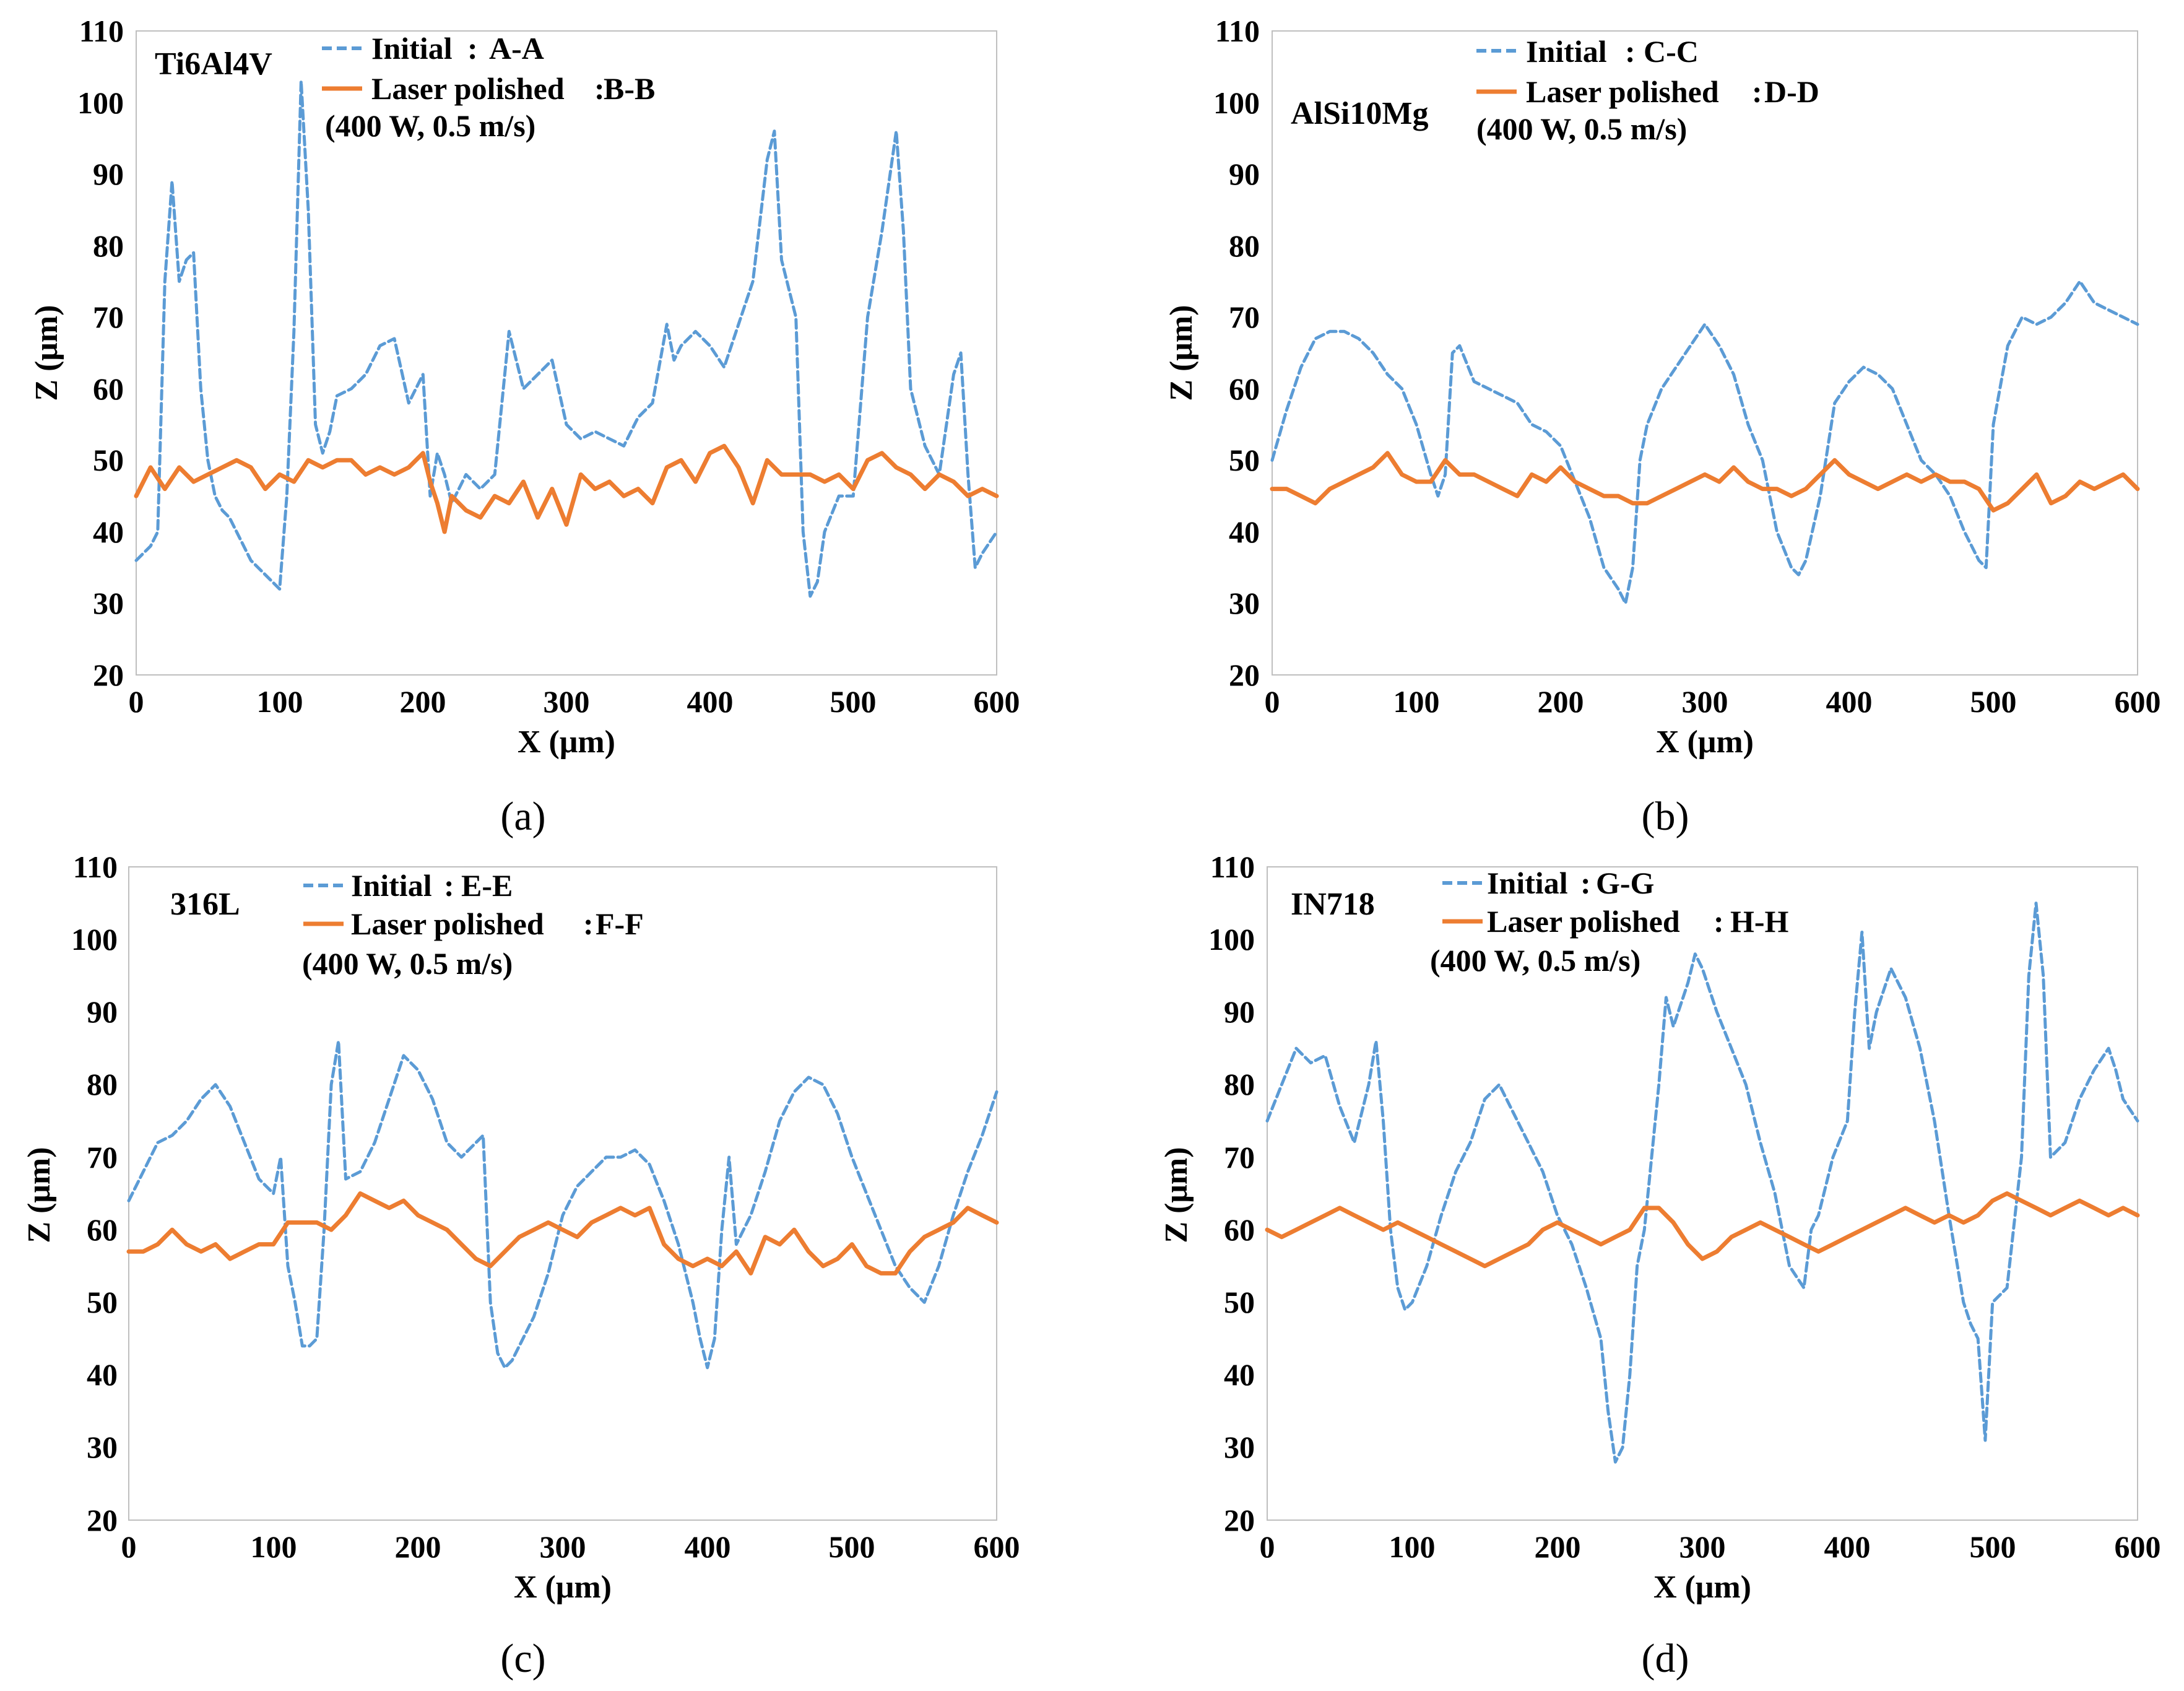 This screenshot has width=2184, height=1691. Describe the element at coordinates (708, 1546) in the screenshot. I see `x-tick-c-400: 400` at that location.